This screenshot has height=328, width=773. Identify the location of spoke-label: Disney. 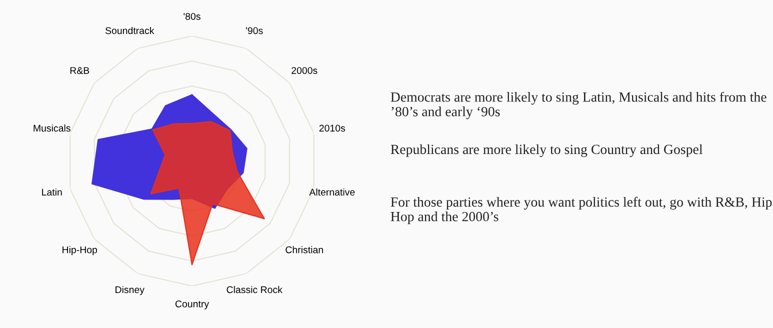
(130, 291).